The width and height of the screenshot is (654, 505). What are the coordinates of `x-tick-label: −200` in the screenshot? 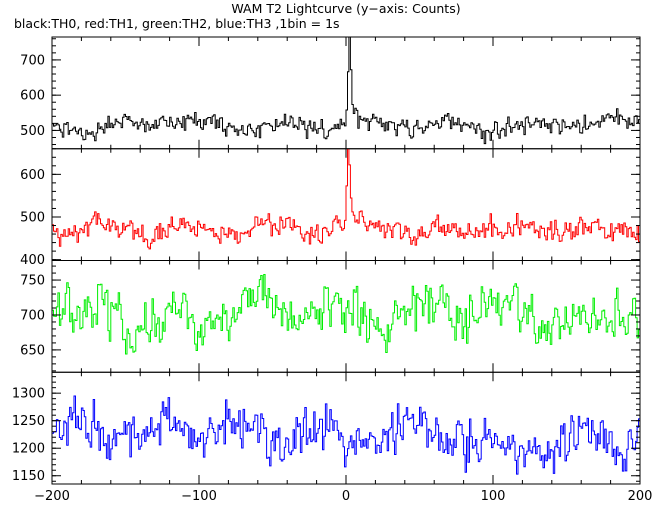 It's located at (52, 496).